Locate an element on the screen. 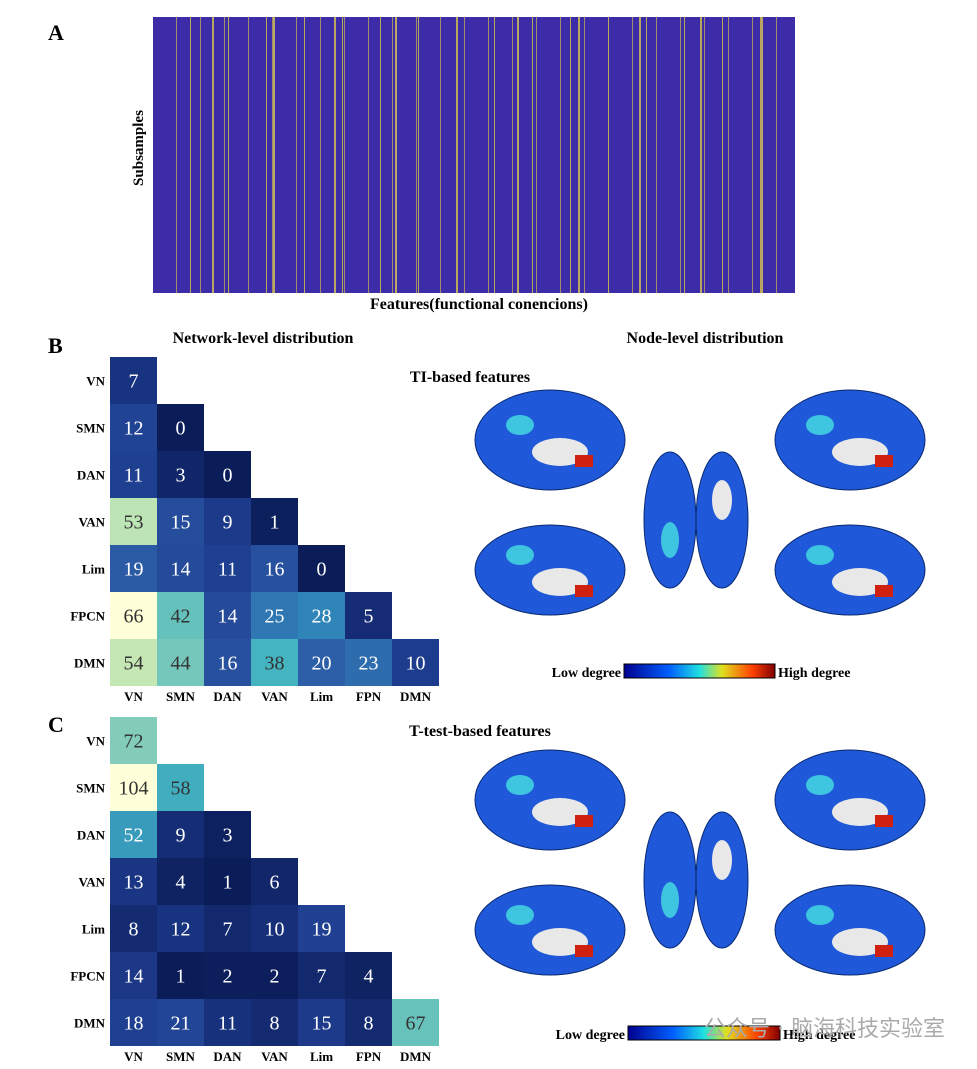 This screenshot has height=1069, width=977. watermark: 公众号 · 脑海科技实验室 is located at coordinates (824, 1029).